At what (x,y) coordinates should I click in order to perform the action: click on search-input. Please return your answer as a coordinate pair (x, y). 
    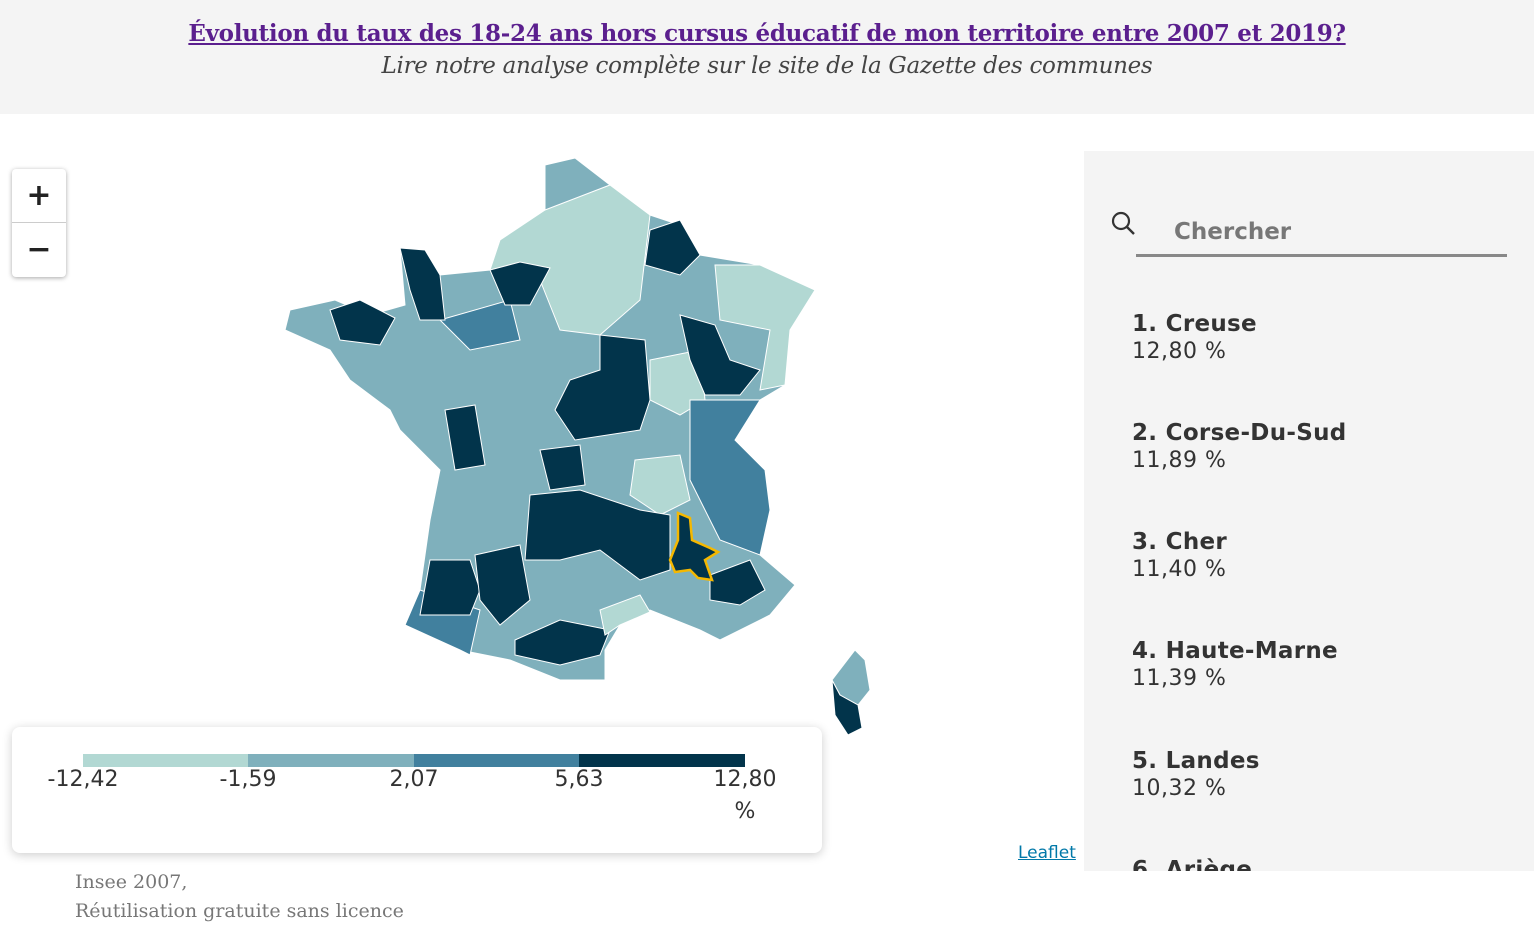
    Looking at the image, I should click on (1321, 233).